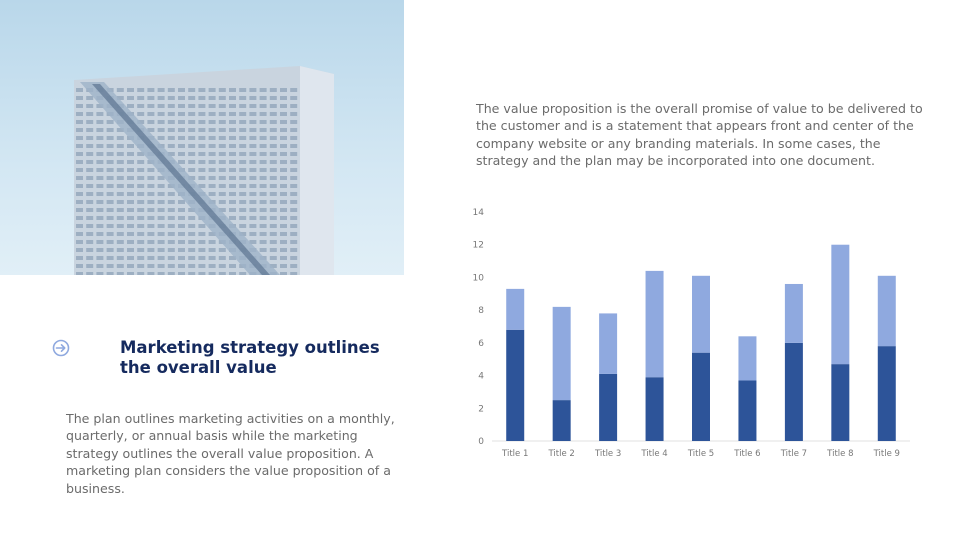  What do you see at coordinates (746, 454) in the screenshot?
I see `x-tick-label: Title 6` at bounding box center [746, 454].